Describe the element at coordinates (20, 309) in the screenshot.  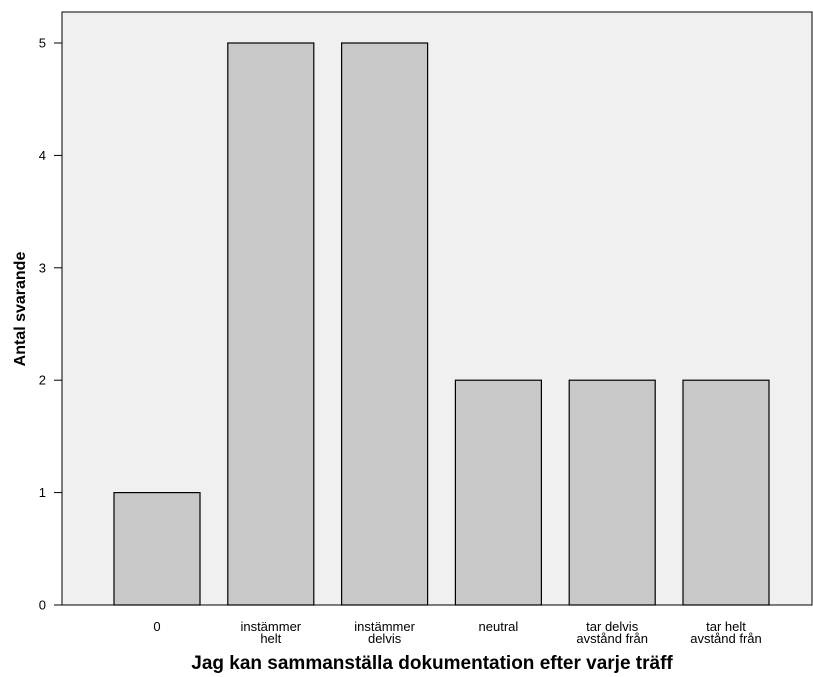
I see `y-axis-title: Antal svarande` at that location.